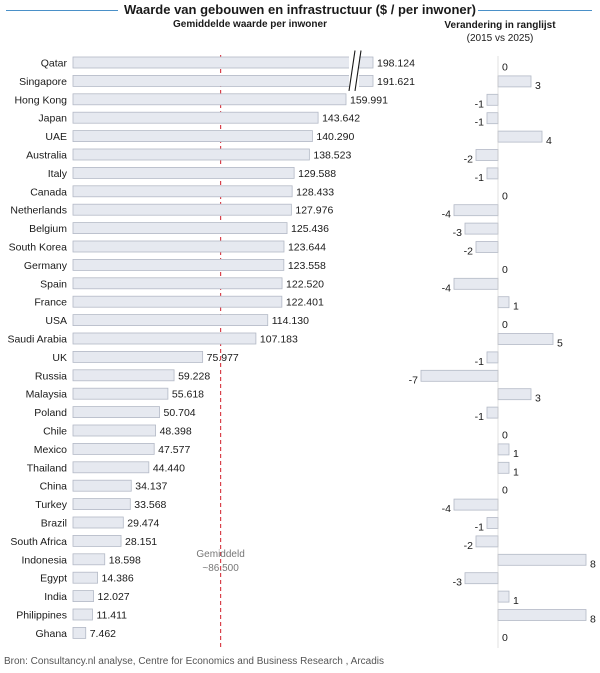  What do you see at coordinates (85, 577) in the screenshot?
I see `value-bar-egypt` at bounding box center [85, 577].